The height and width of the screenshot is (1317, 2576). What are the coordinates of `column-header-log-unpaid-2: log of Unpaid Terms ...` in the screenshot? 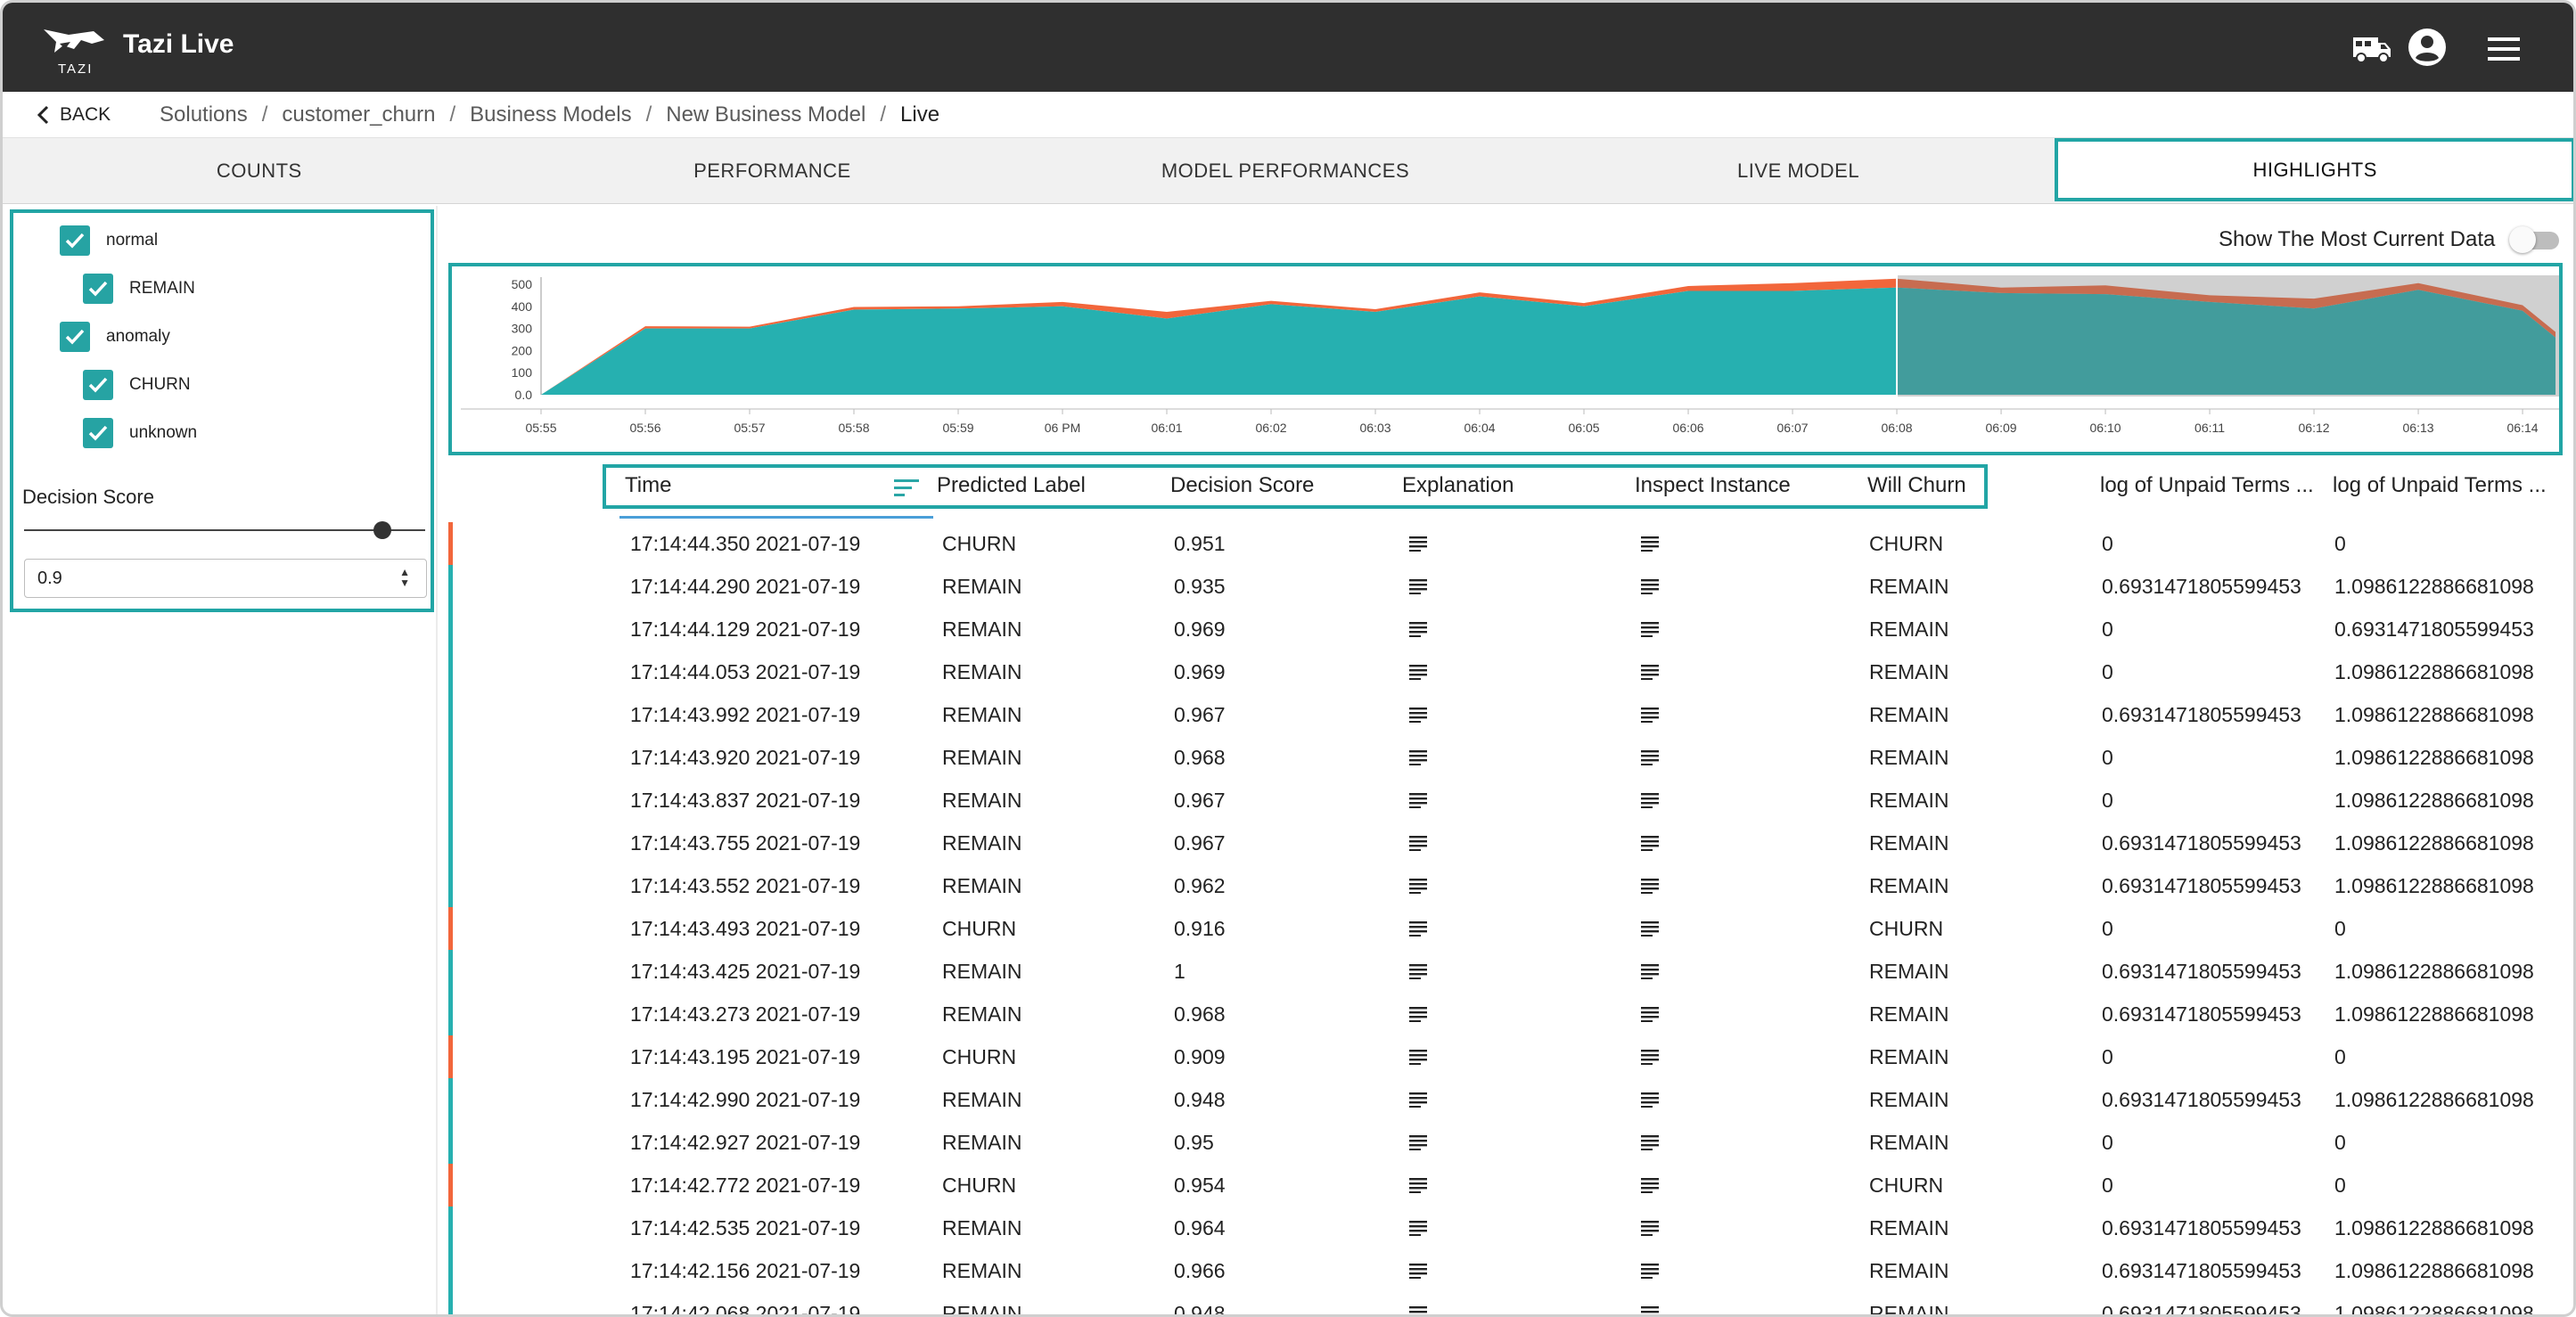 It's located at (2440, 485).